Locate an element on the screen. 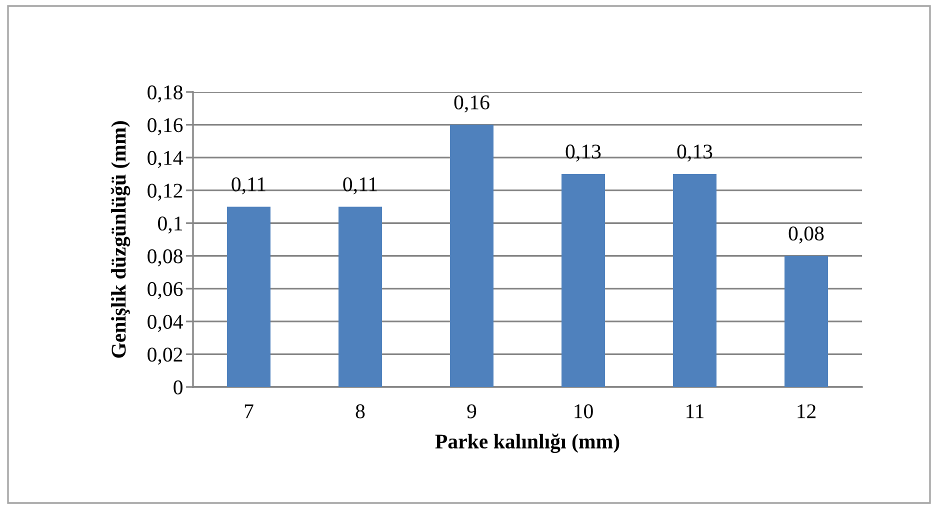 The height and width of the screenshot is (506, 934). y-tick-label: 0,08 is located at coordinates (165, 257).